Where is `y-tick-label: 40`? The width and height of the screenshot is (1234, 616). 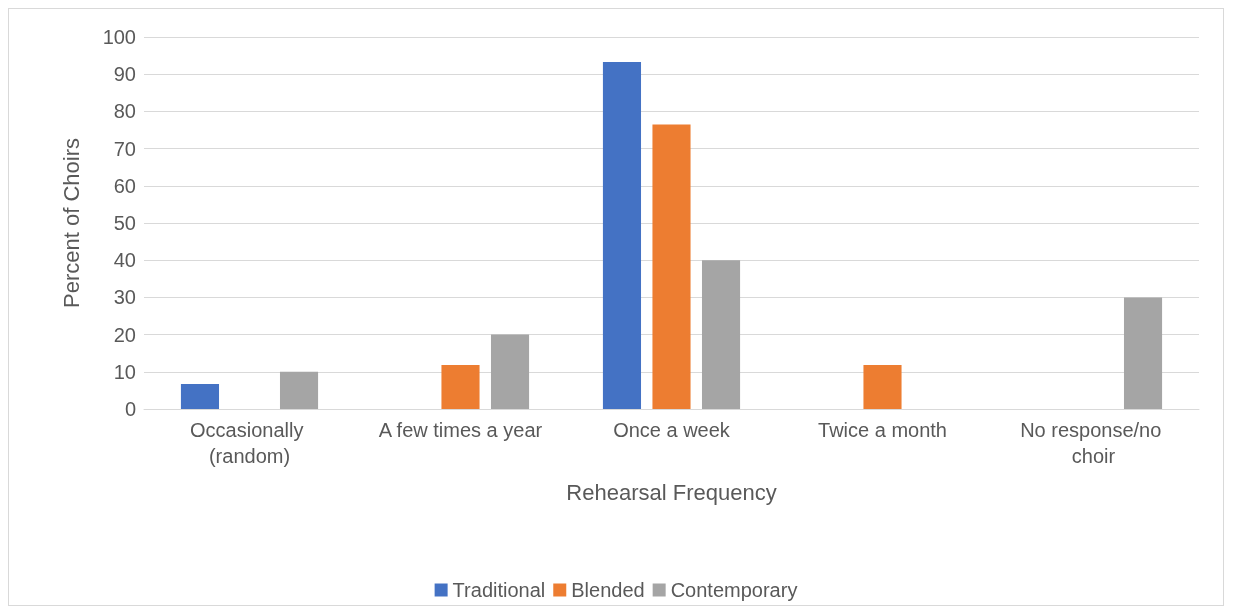
y-tick-label: 40 is located at coordinates (124, 260).